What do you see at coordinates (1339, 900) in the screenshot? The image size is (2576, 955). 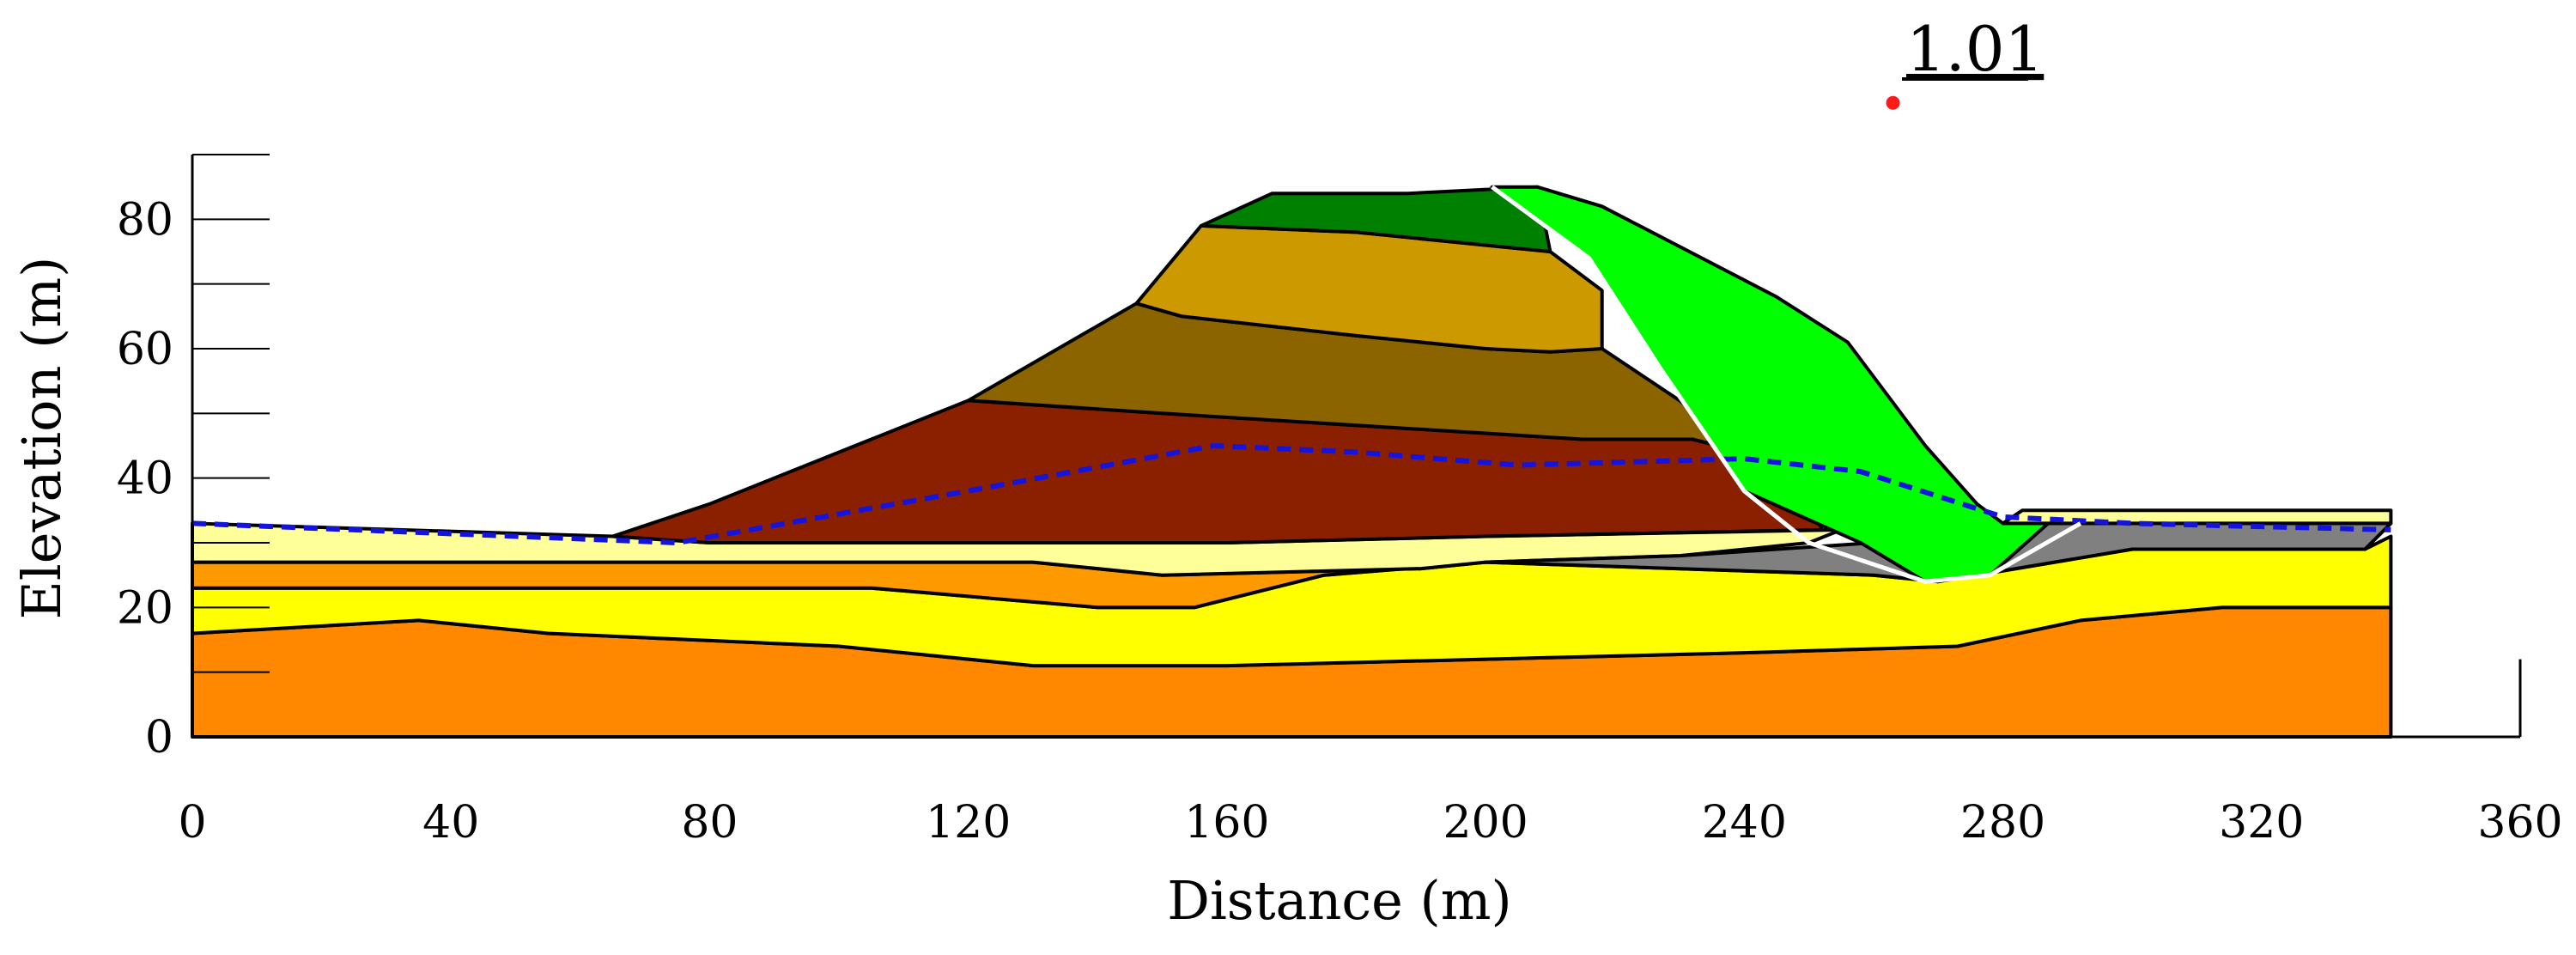 I see `x-axis-title: Distance (m)` at bounding box center [1339, 900].